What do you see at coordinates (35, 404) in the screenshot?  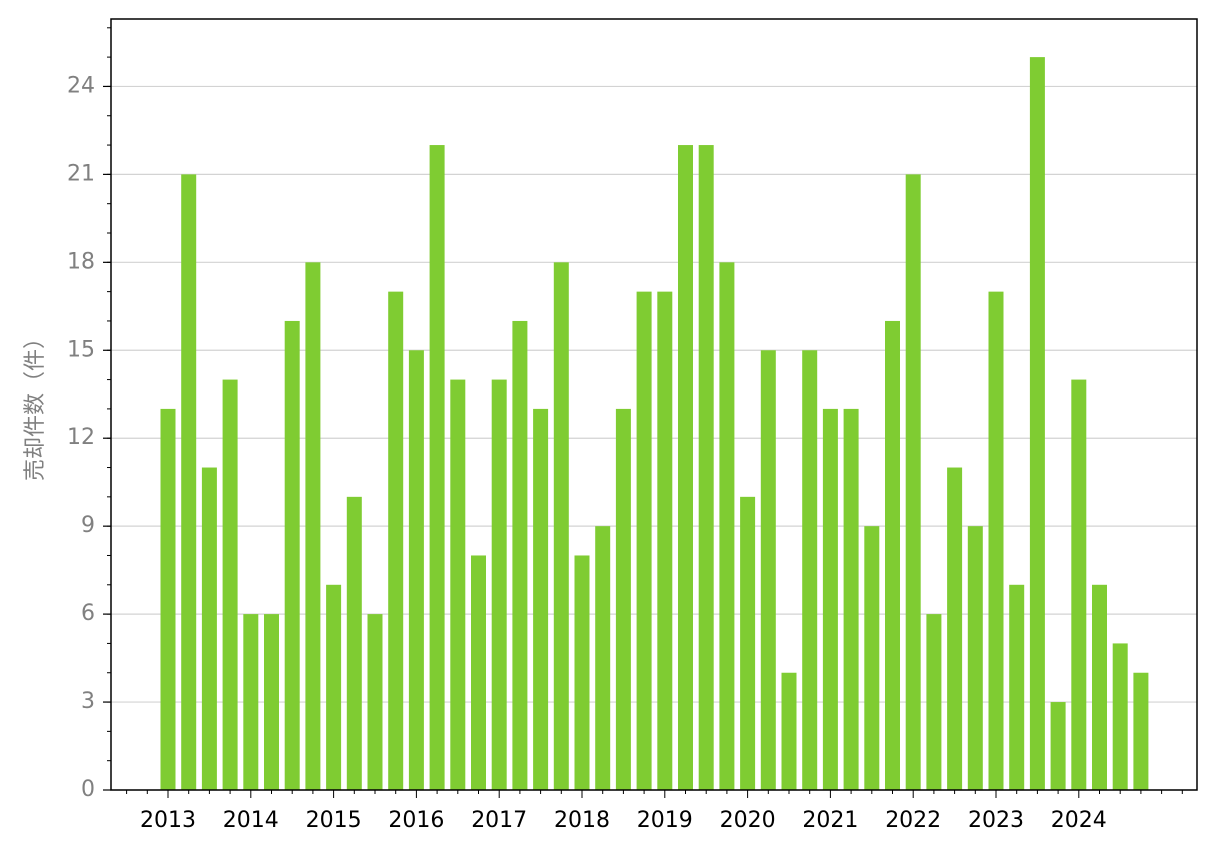 I see `y-axis-label: 売却件数（件）` at bounding box center [35, 404].